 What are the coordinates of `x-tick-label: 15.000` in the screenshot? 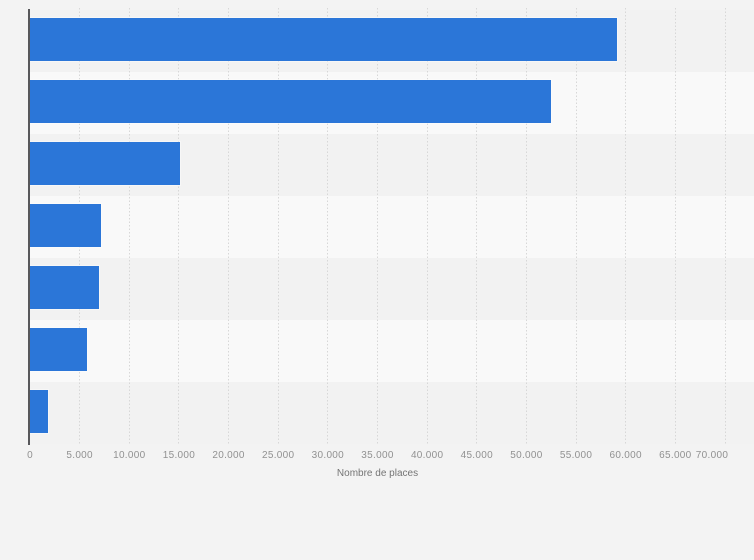 It's located at (179, 455).